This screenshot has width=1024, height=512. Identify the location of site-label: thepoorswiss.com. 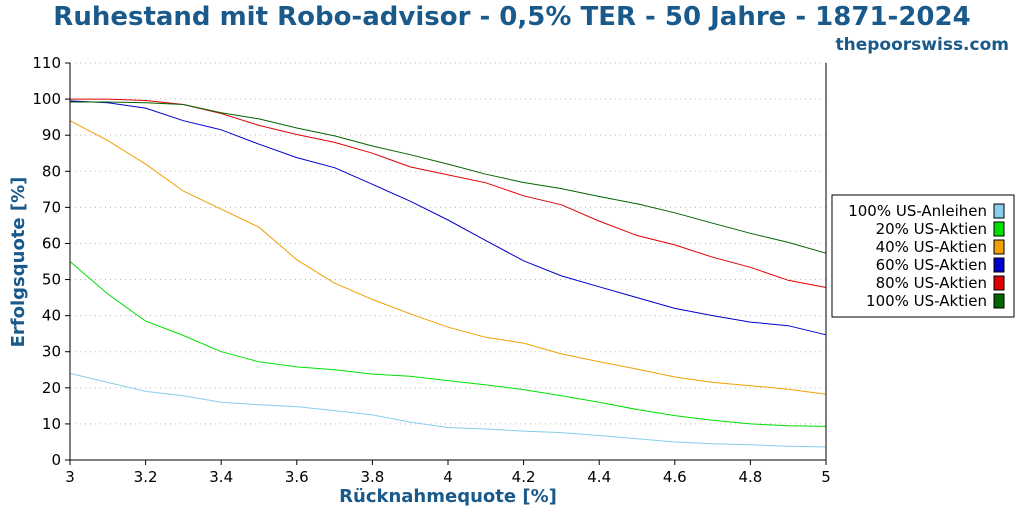
(923, 45).